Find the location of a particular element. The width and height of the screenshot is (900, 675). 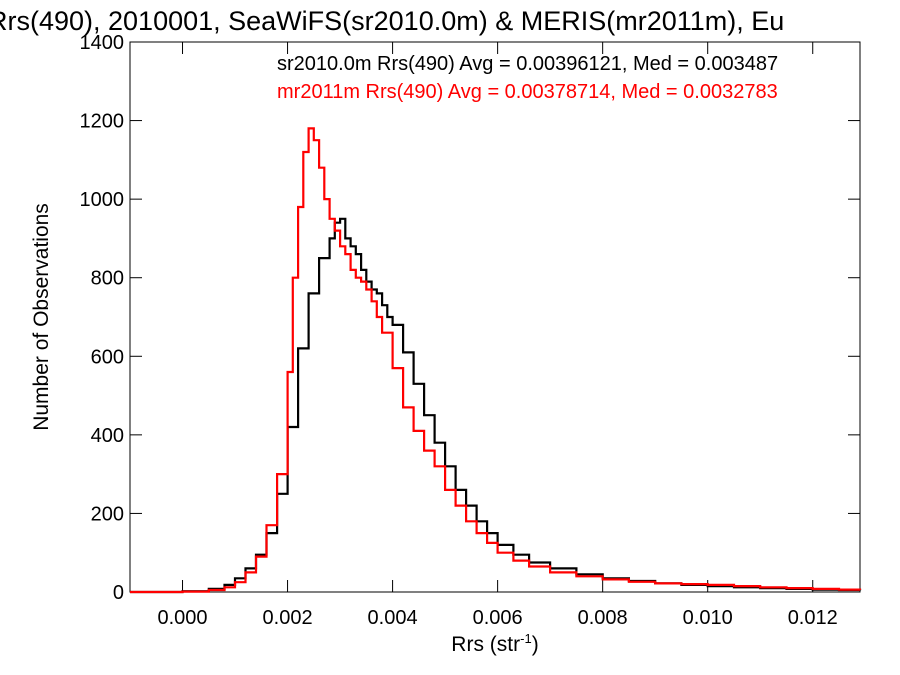

x-axis-label-text: Rrs (str is located at coordinates (485, 644).